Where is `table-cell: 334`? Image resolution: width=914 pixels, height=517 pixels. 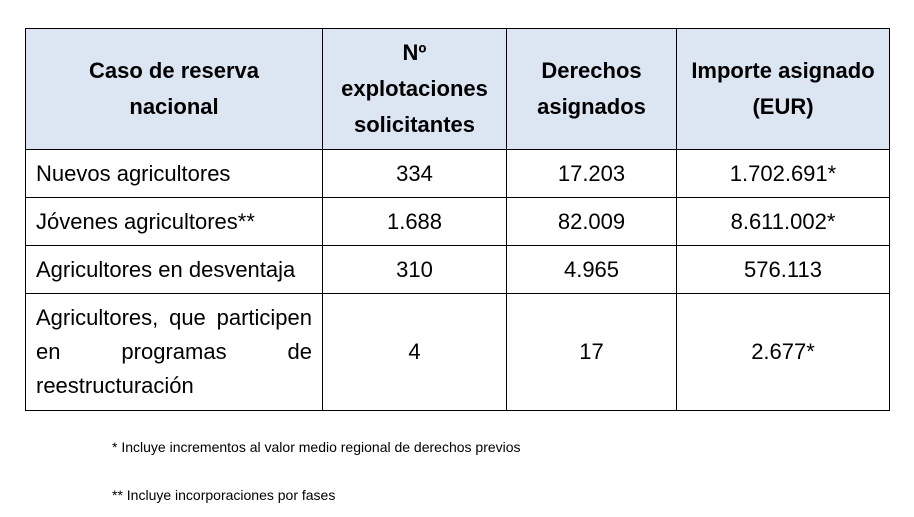 table-cell: 334 is located at coordinates (414, 173).